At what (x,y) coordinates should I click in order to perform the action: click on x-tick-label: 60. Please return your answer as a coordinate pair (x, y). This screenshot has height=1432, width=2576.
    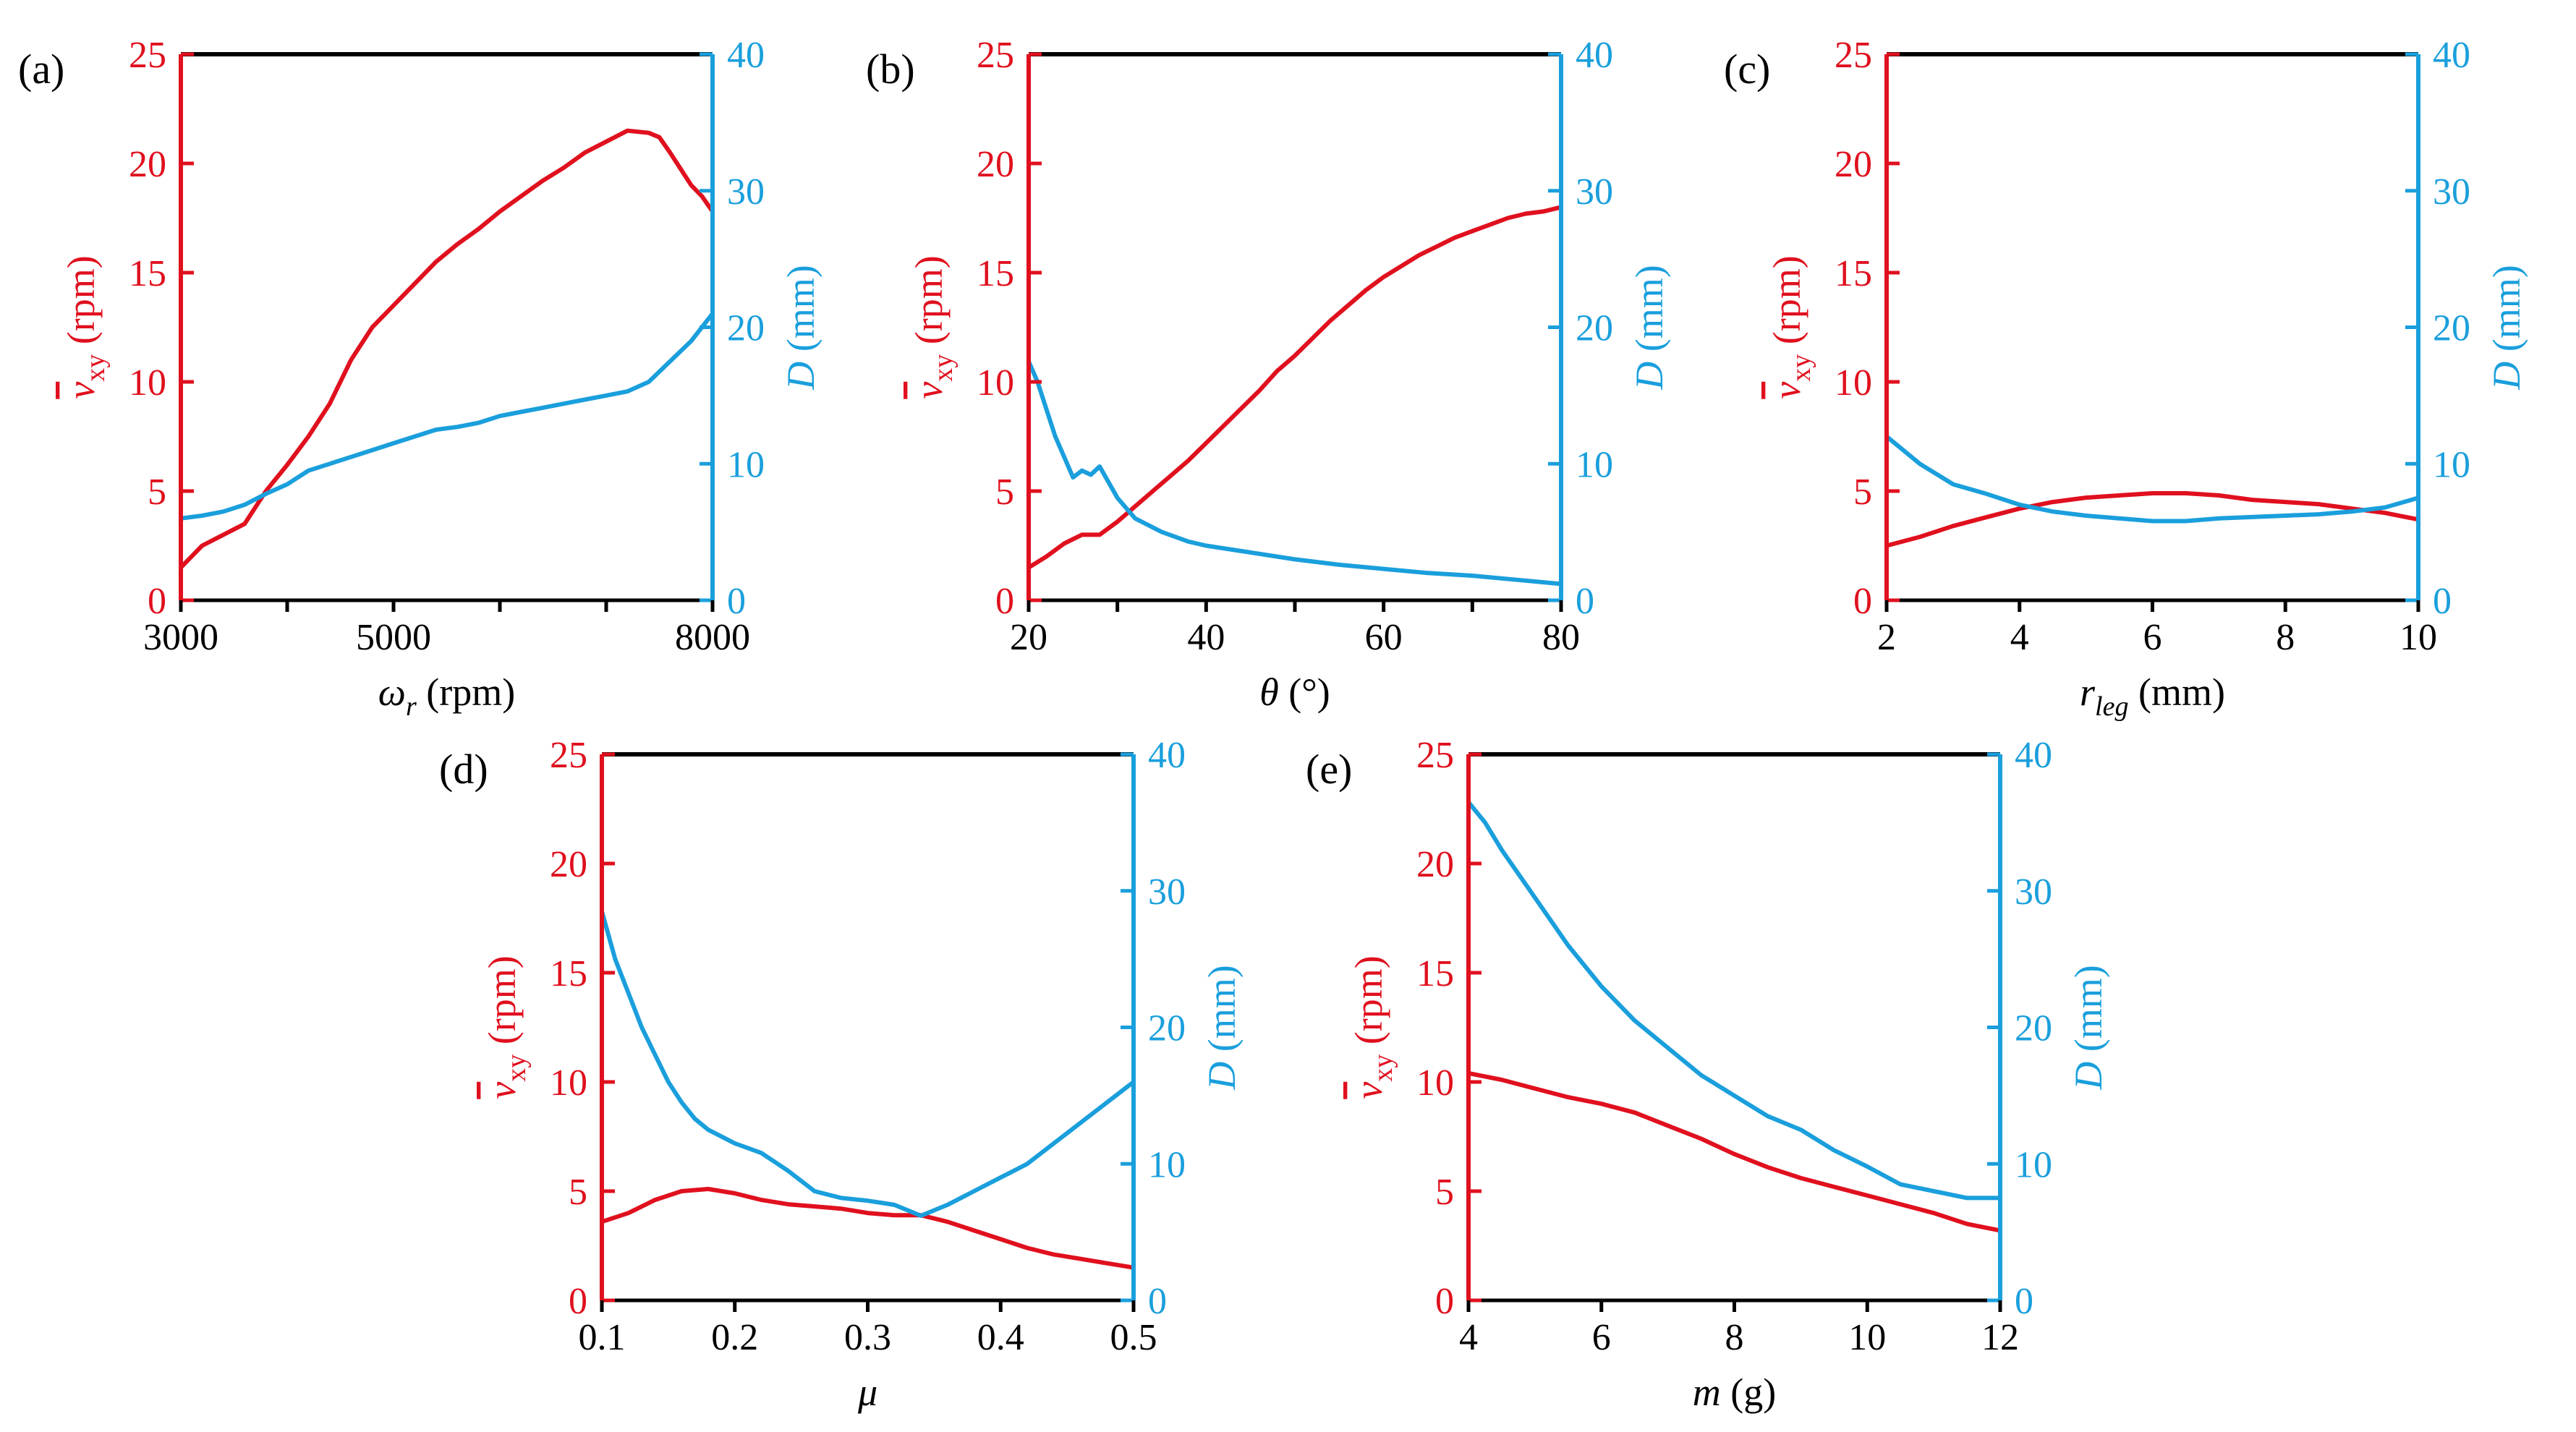
    Looking at the image, I should click on (1384, 637).